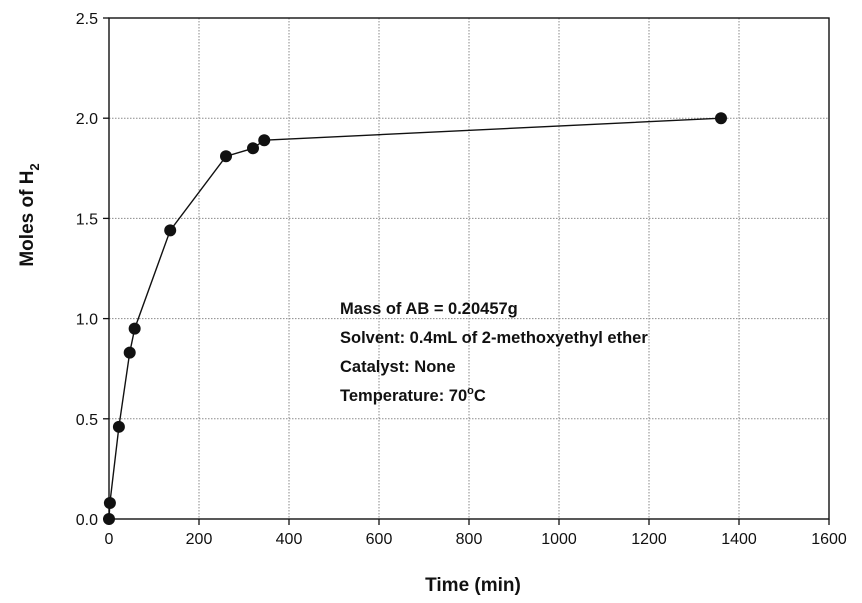 This screenshot has height=603, width=862. Describe the element at coordinates (494, 338) in the screenshot. I see `annotation-solvent: Solvent: 0.4mL of 2-methoxyethyl ether` at that location.